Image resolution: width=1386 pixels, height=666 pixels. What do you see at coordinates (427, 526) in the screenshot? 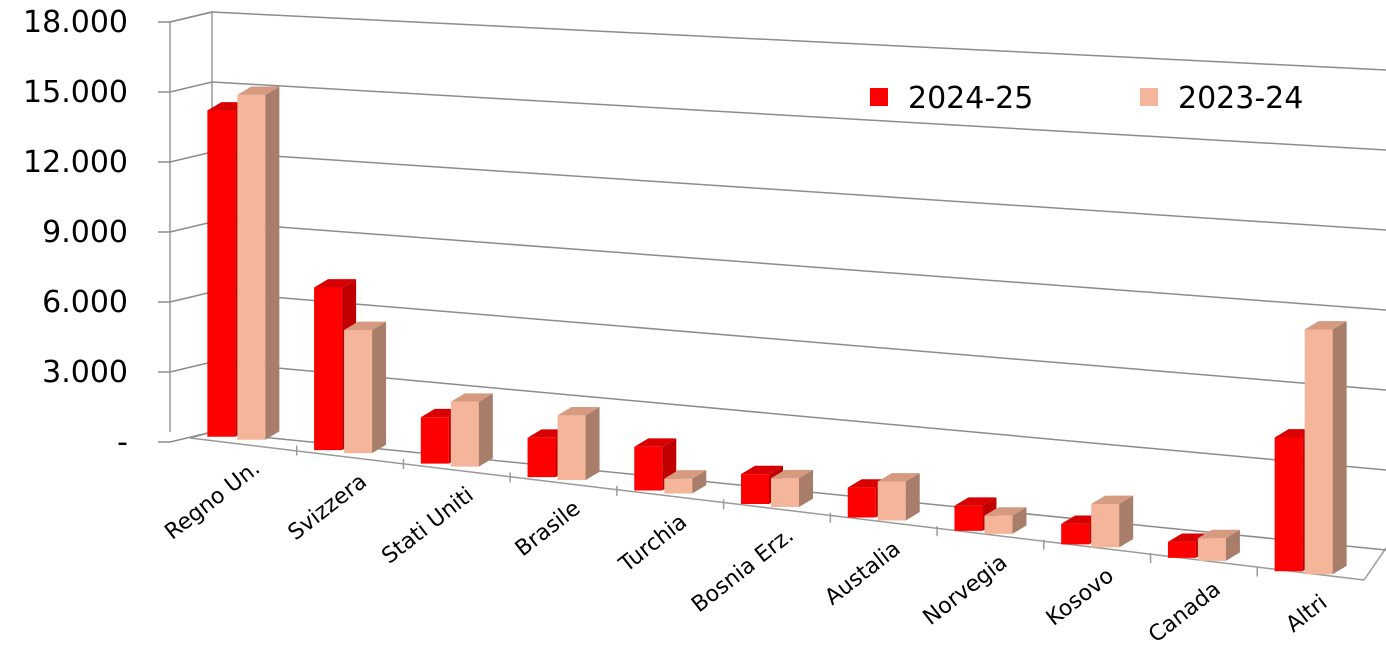
I see `x-tick-label: Stati Uniti` at bounding box center [427, 526].